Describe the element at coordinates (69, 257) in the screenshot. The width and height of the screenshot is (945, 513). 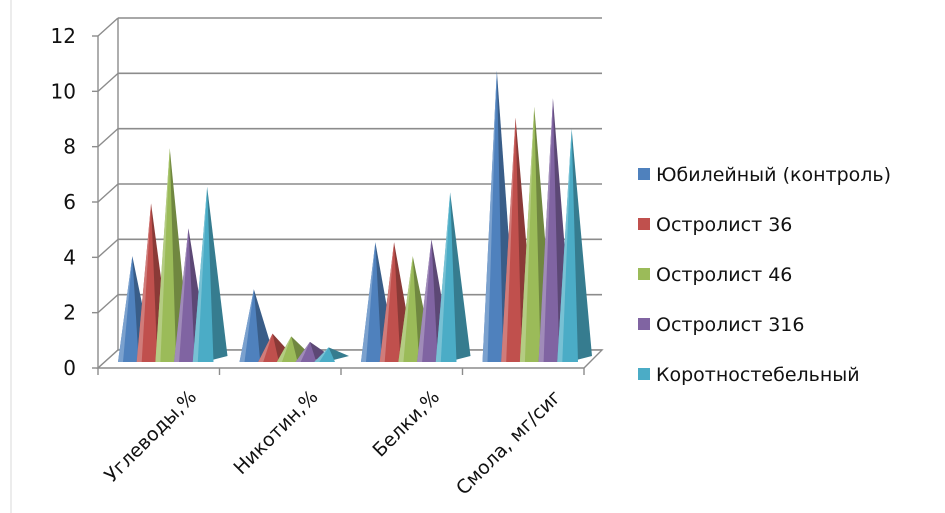
I see `y-tick-label-2: 4` at that location.